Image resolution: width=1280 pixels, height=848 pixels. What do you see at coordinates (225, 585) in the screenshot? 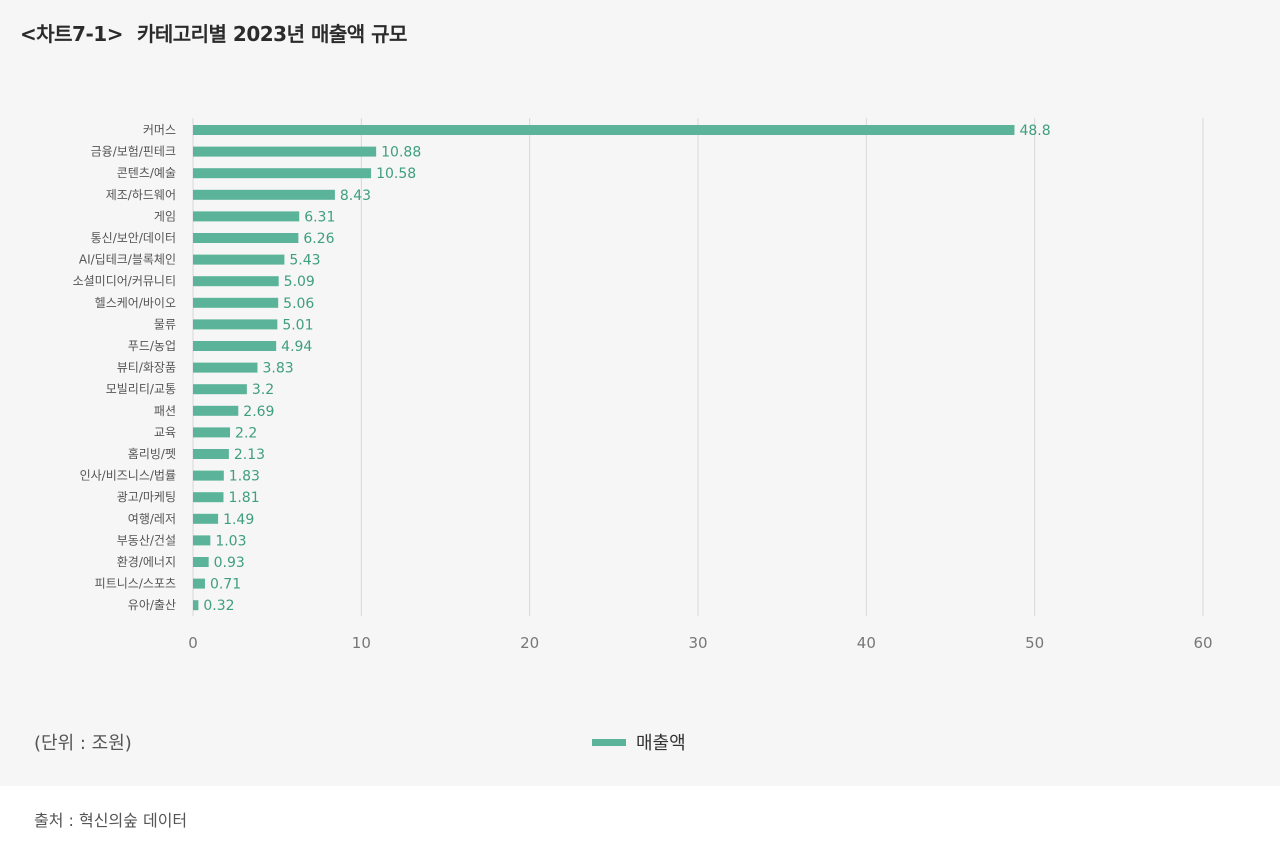
I see `data-label: 0.71` at bounding box center [225, 585].